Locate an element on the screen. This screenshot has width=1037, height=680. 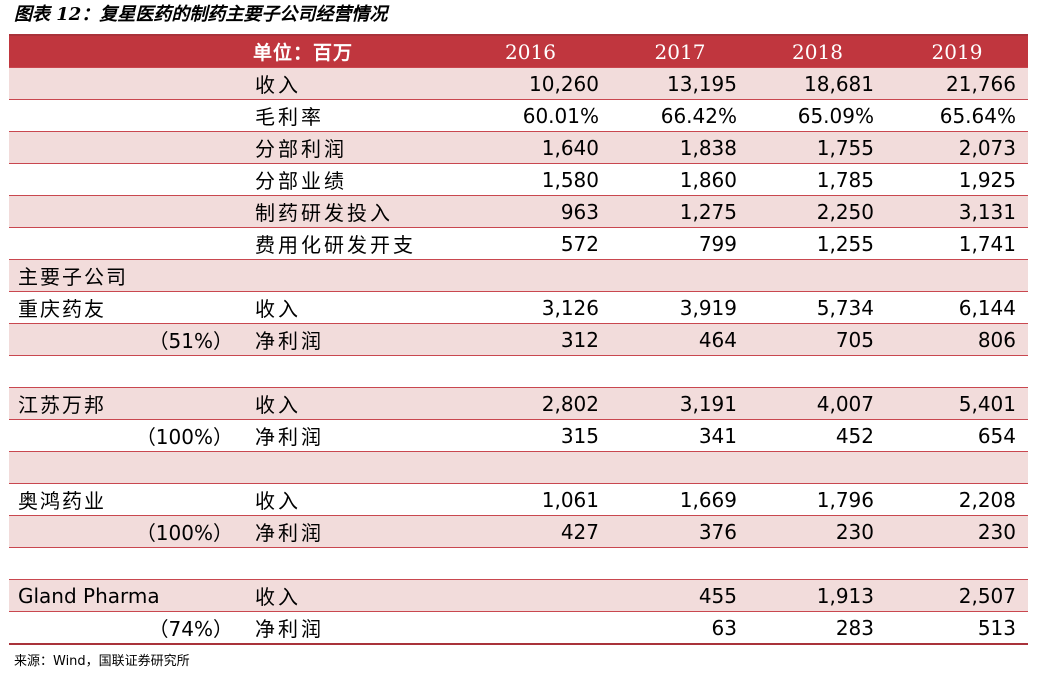
cell-value: 341 is located at coordinates (680, 435).